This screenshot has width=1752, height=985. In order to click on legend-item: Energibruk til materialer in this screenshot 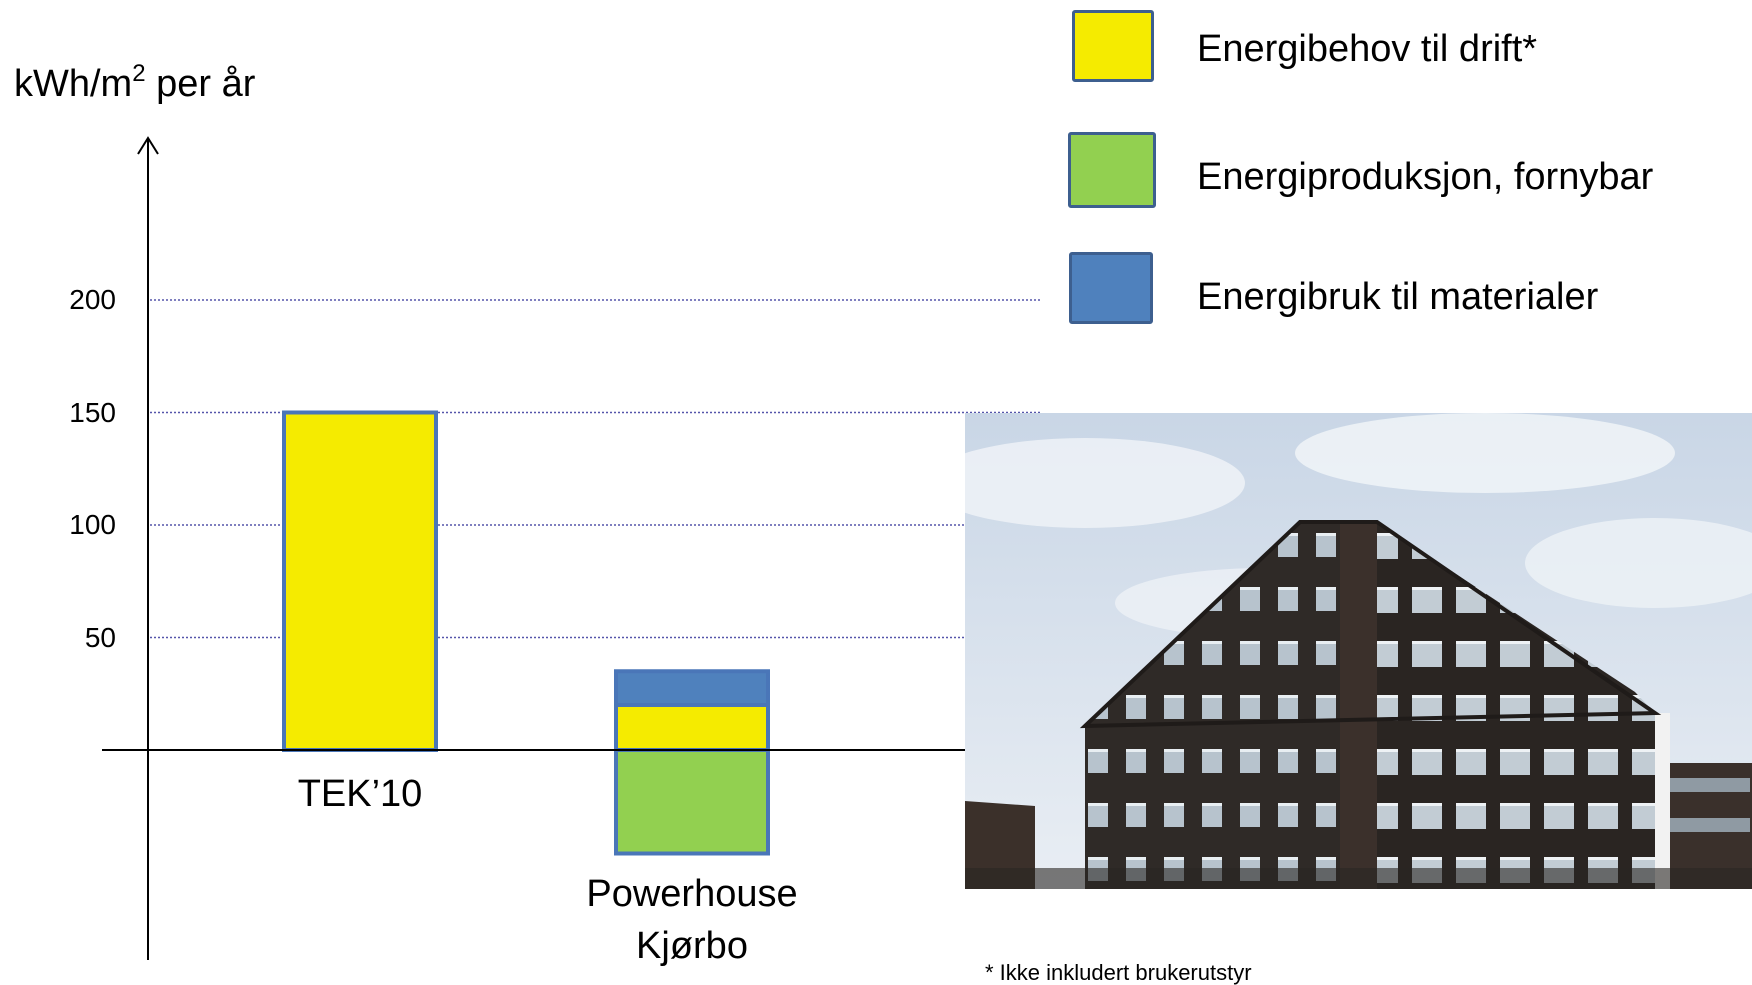, I will do `click(1410, 292)`.